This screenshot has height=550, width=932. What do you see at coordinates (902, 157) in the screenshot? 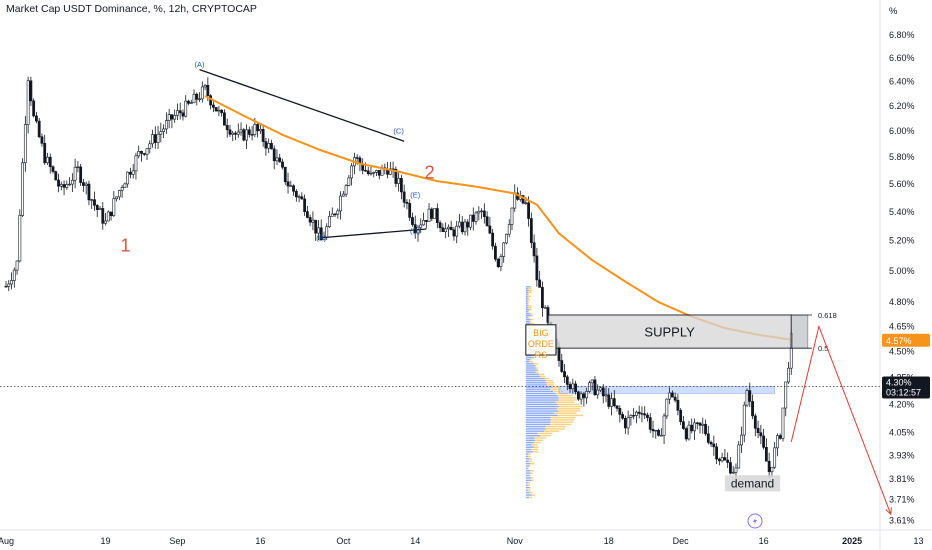
I see `y-tick-label: 5.80%` at bounding box center [902, 157].